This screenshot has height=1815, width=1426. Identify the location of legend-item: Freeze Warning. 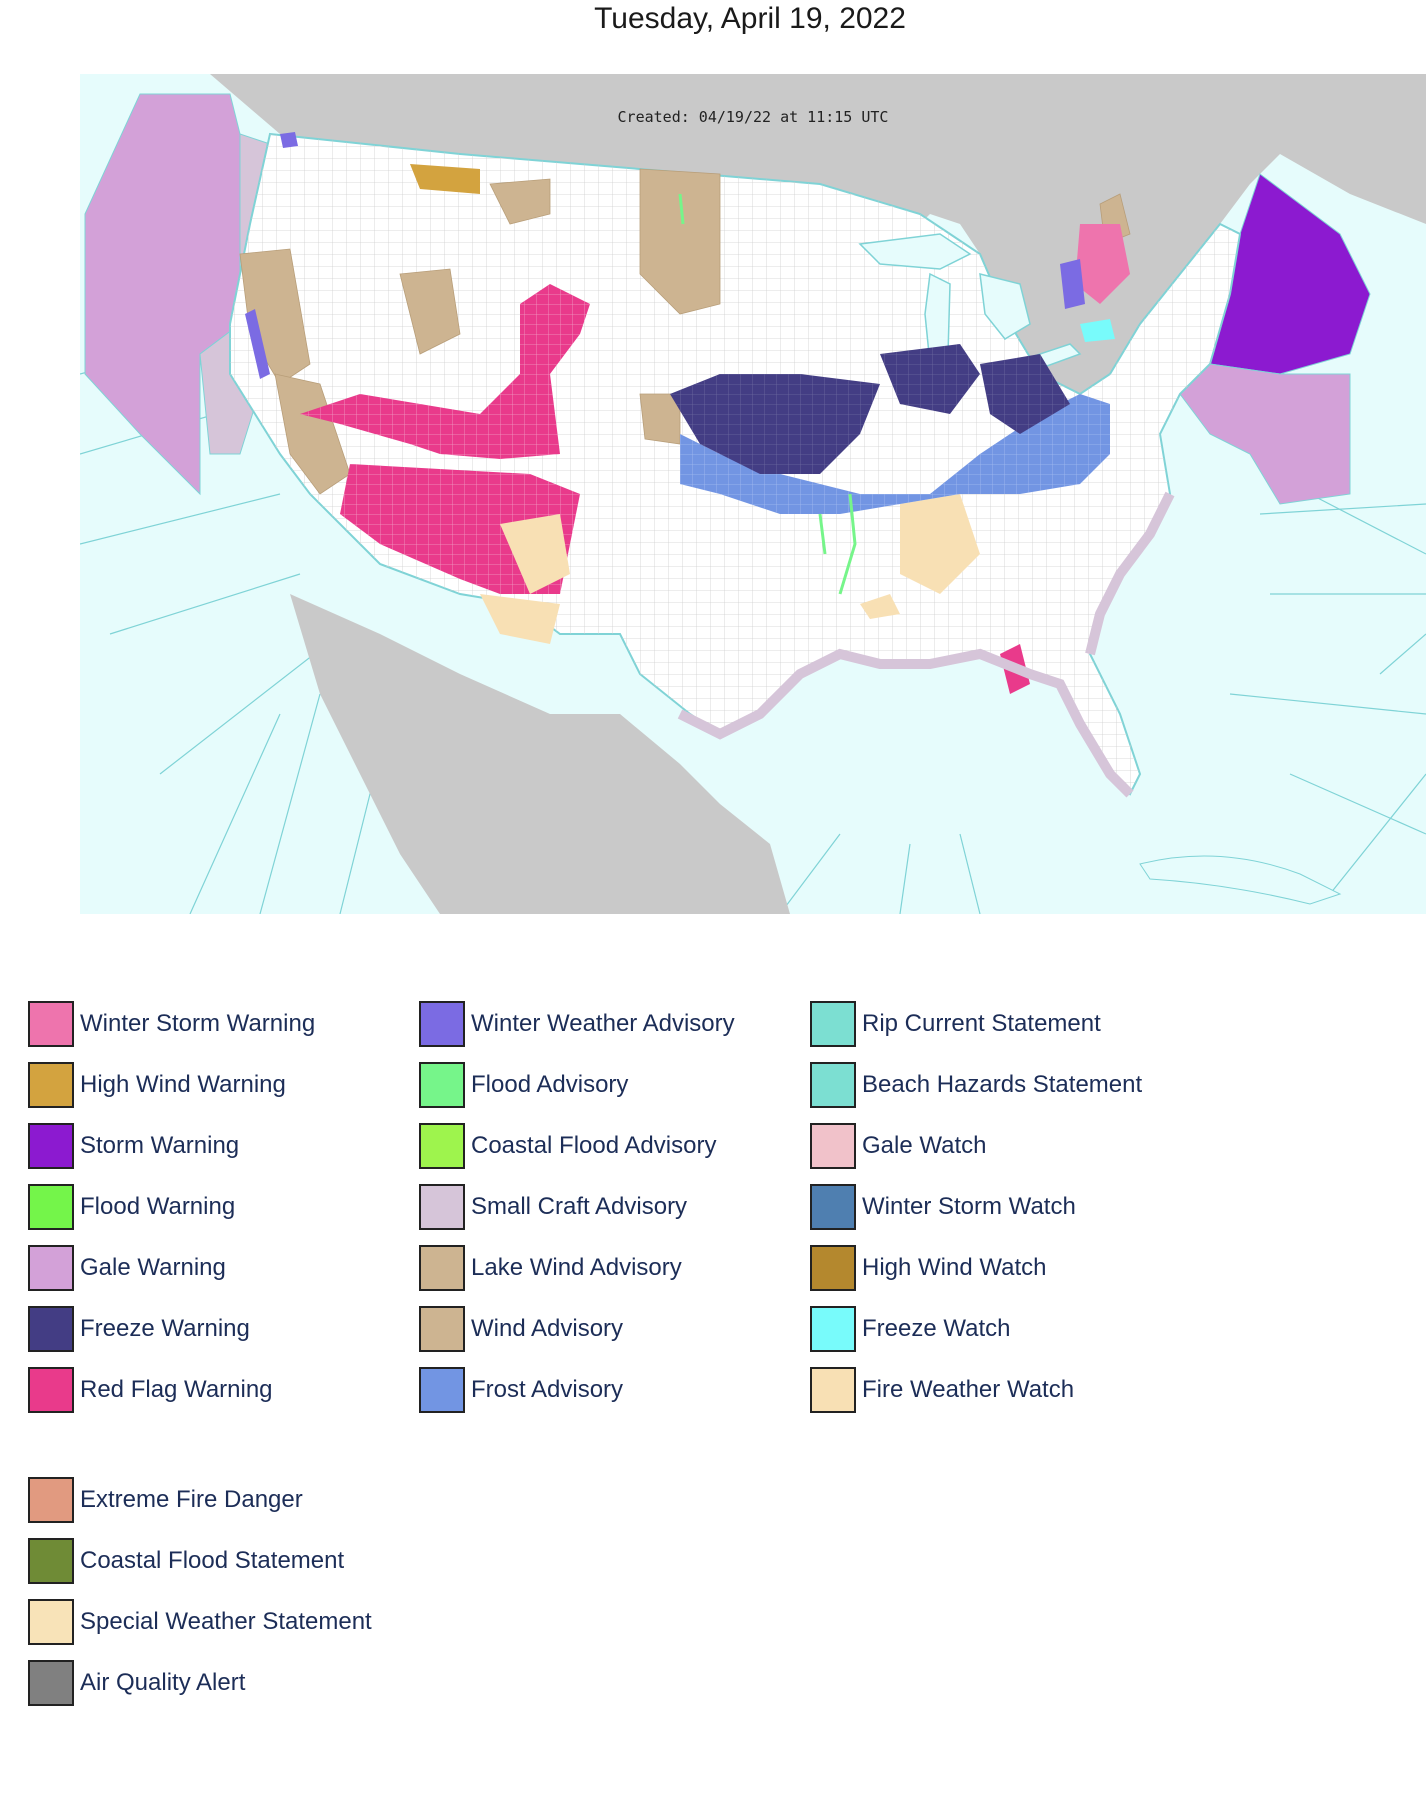
(139, 1329).